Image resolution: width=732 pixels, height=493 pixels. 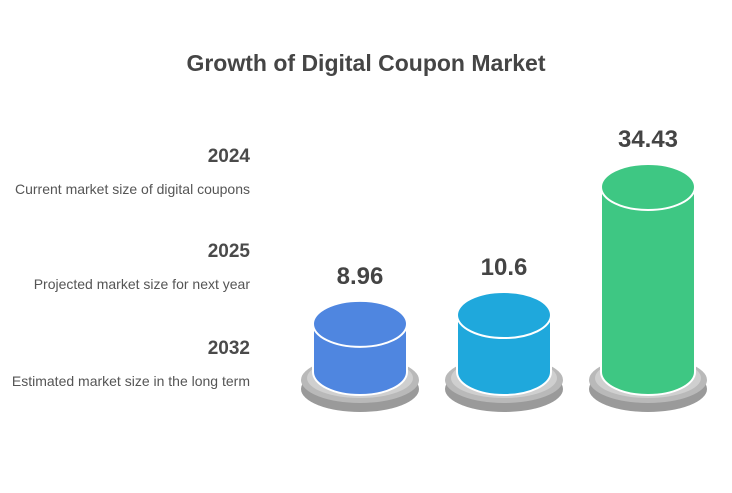 I want to click on value-label-2024: 8.96, so click(x=360, y=276).